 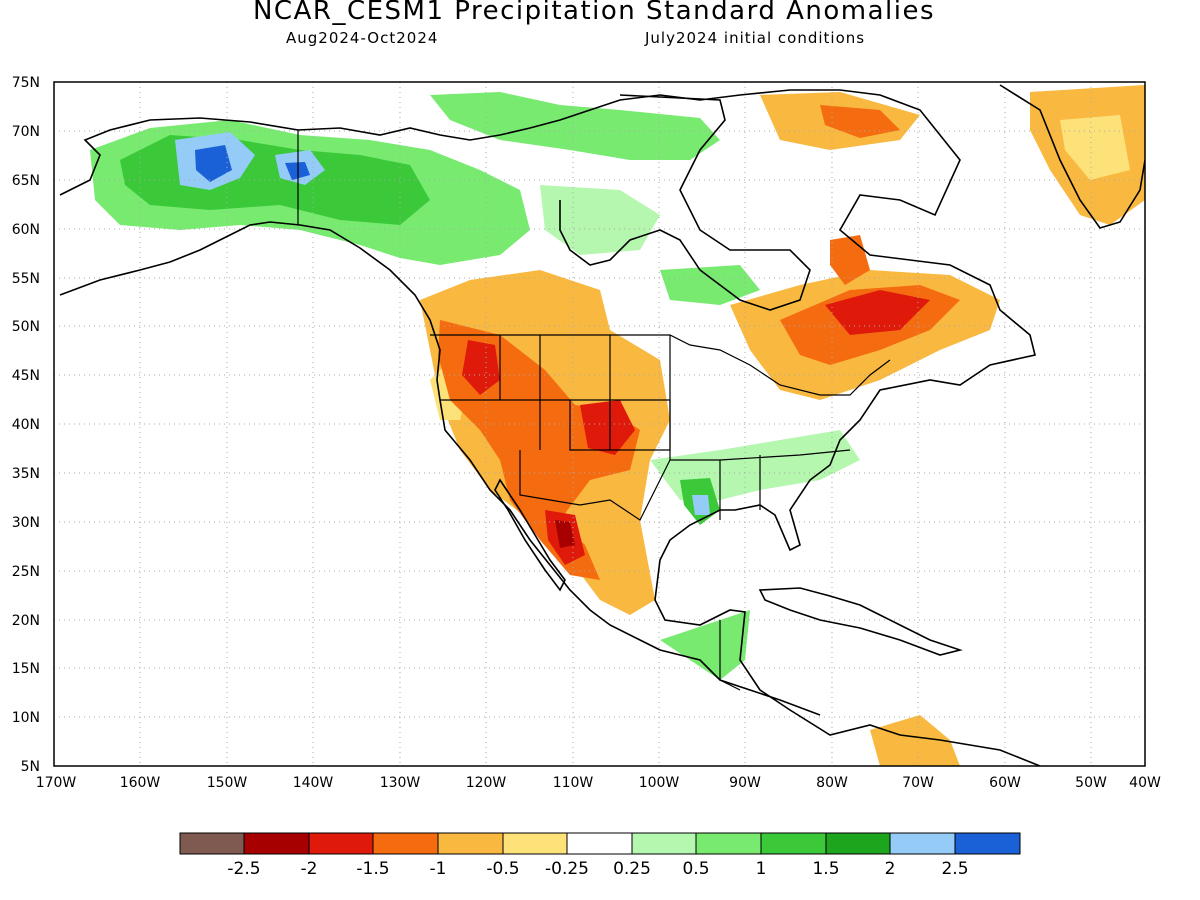 I want to click on lat-label: 65N, so click(x=26, y=181).